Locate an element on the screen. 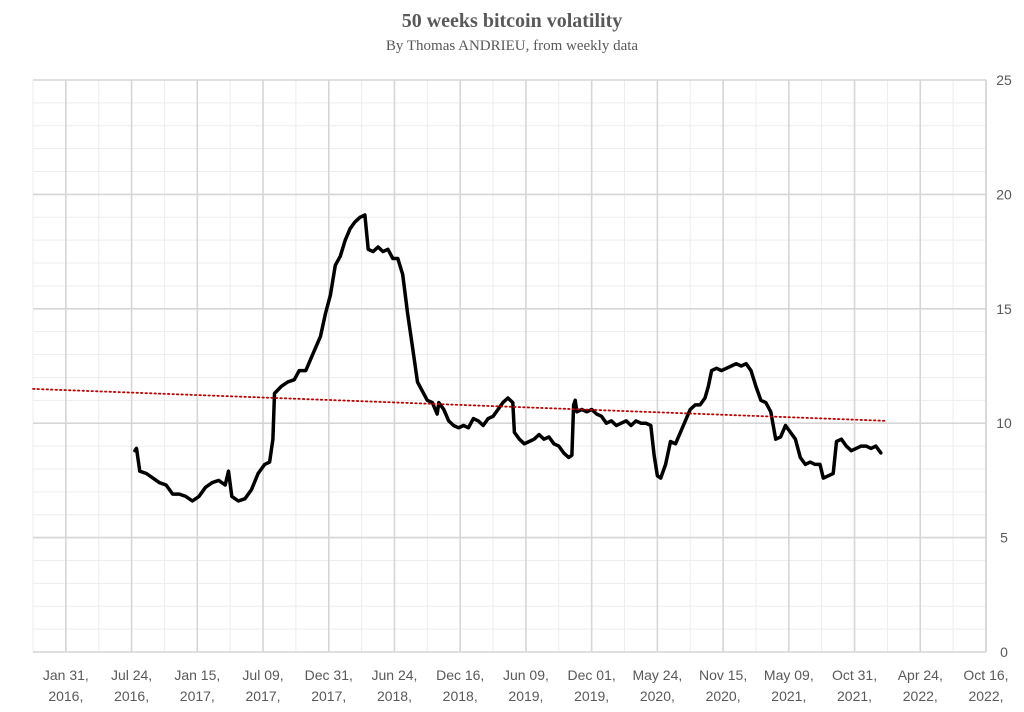  x-tick-label: Dec 01, 2019, is located at coordinates (592, 685).